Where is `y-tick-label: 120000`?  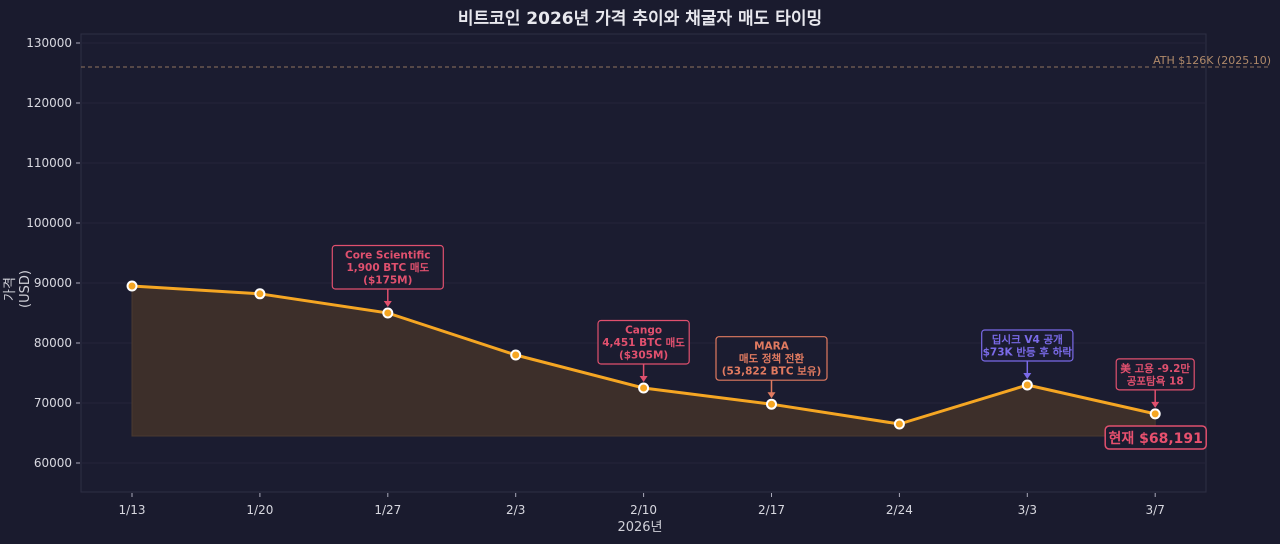 y-tick-label: 120000 is located at coordinates (49, 103).